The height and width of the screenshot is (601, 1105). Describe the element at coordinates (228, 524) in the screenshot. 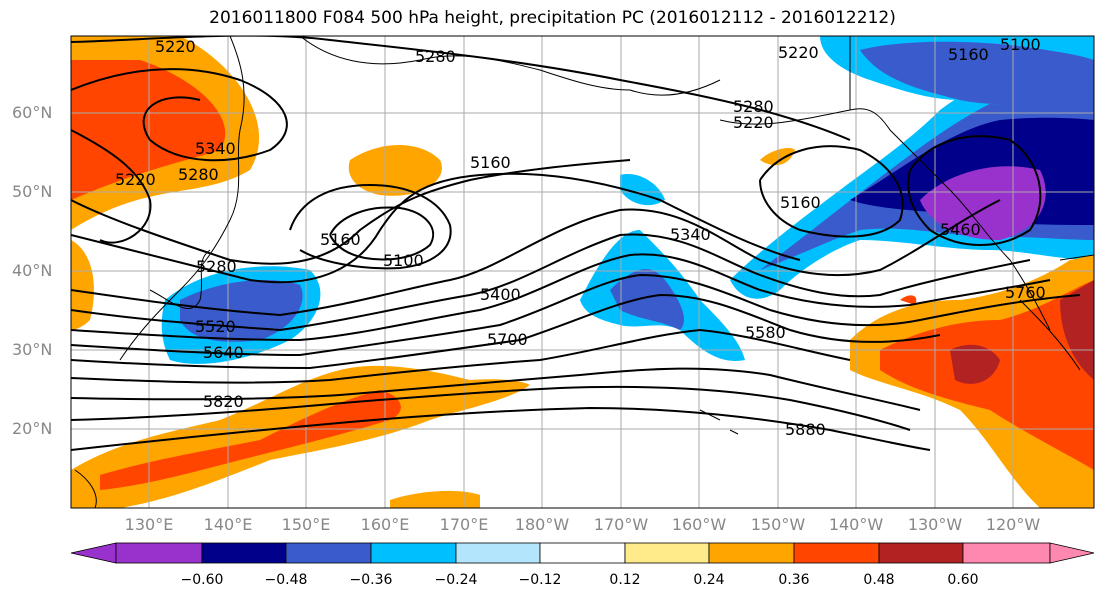

I see `lon-label: 140°E` at that location.